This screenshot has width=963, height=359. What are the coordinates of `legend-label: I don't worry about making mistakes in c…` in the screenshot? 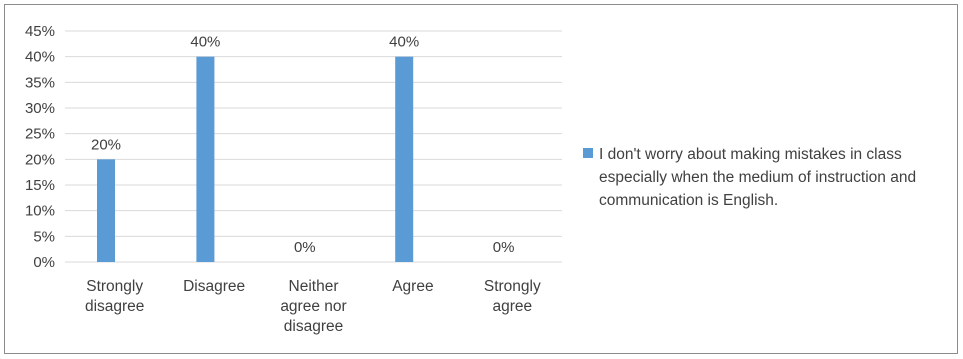 It's located at (758, 177).